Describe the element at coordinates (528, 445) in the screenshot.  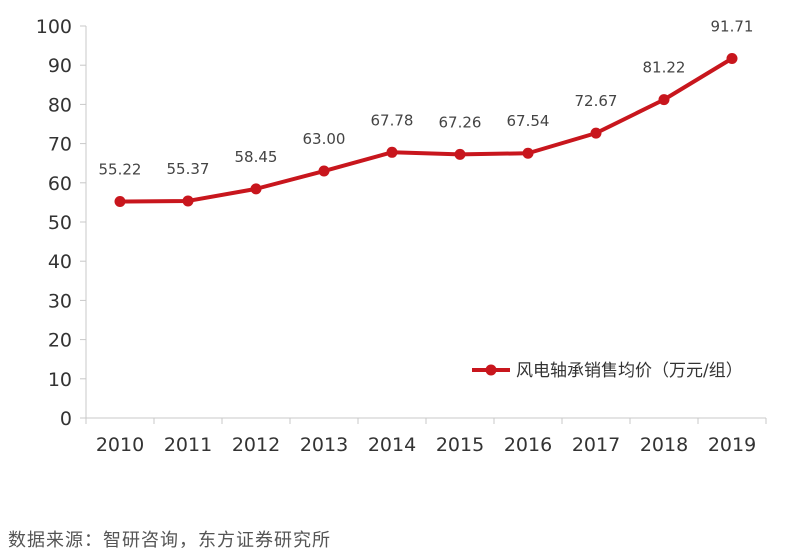
I see `x-tick-label: 2016` at that location.